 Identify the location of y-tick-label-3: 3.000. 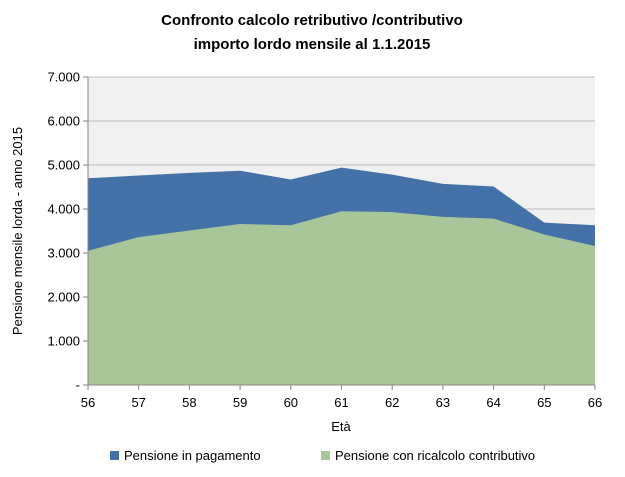
(63, 253).